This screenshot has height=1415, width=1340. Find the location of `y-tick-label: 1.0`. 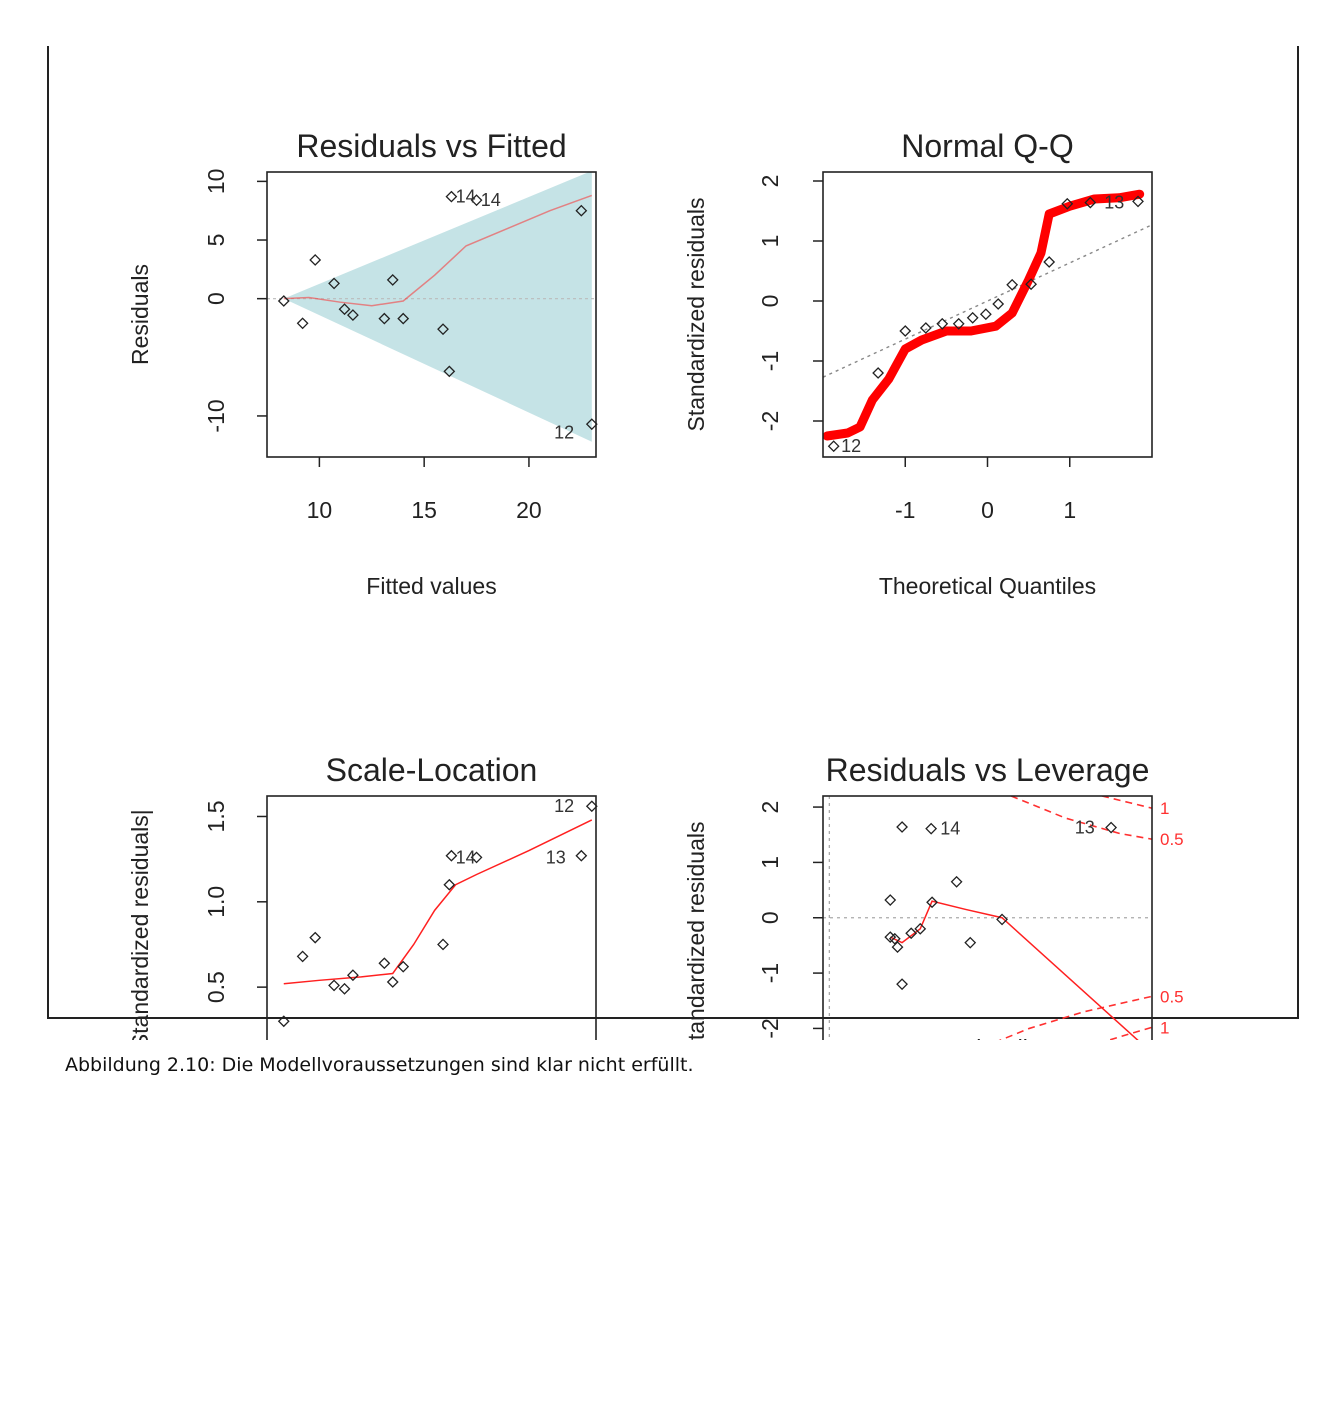

y-tick-label: 1.0 is located at coordinates (216, 902).